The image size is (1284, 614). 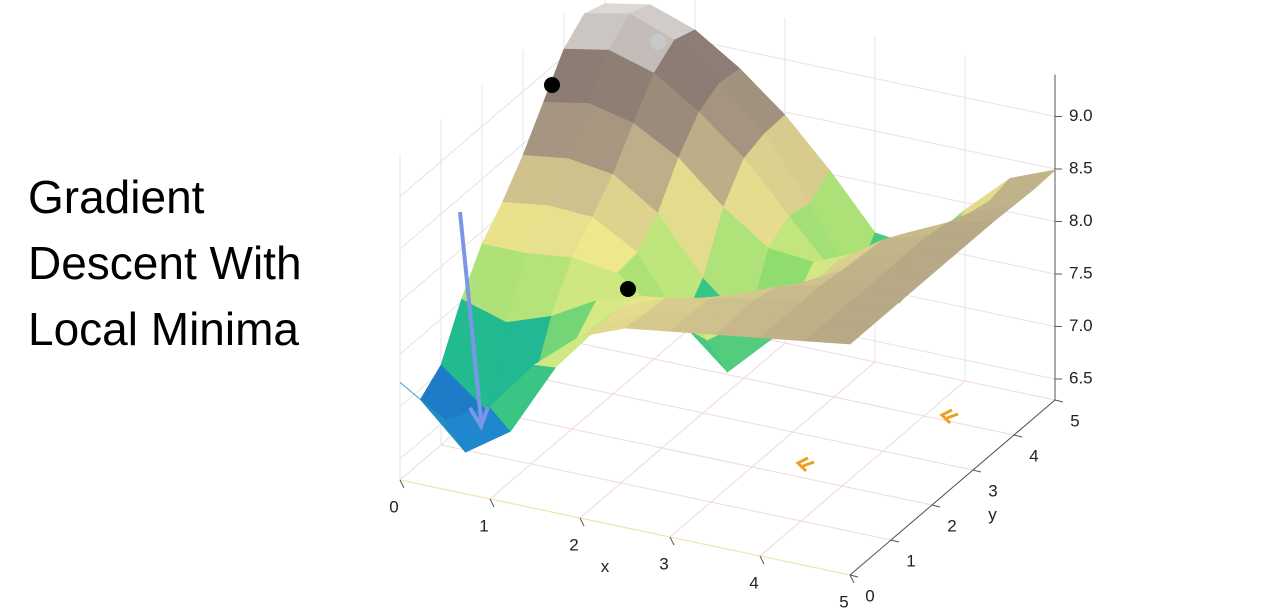 What do you see at coordinates (573, 544) in the screenshot?
I see `x-tick-label: 2` at bounding box center [573, 544].